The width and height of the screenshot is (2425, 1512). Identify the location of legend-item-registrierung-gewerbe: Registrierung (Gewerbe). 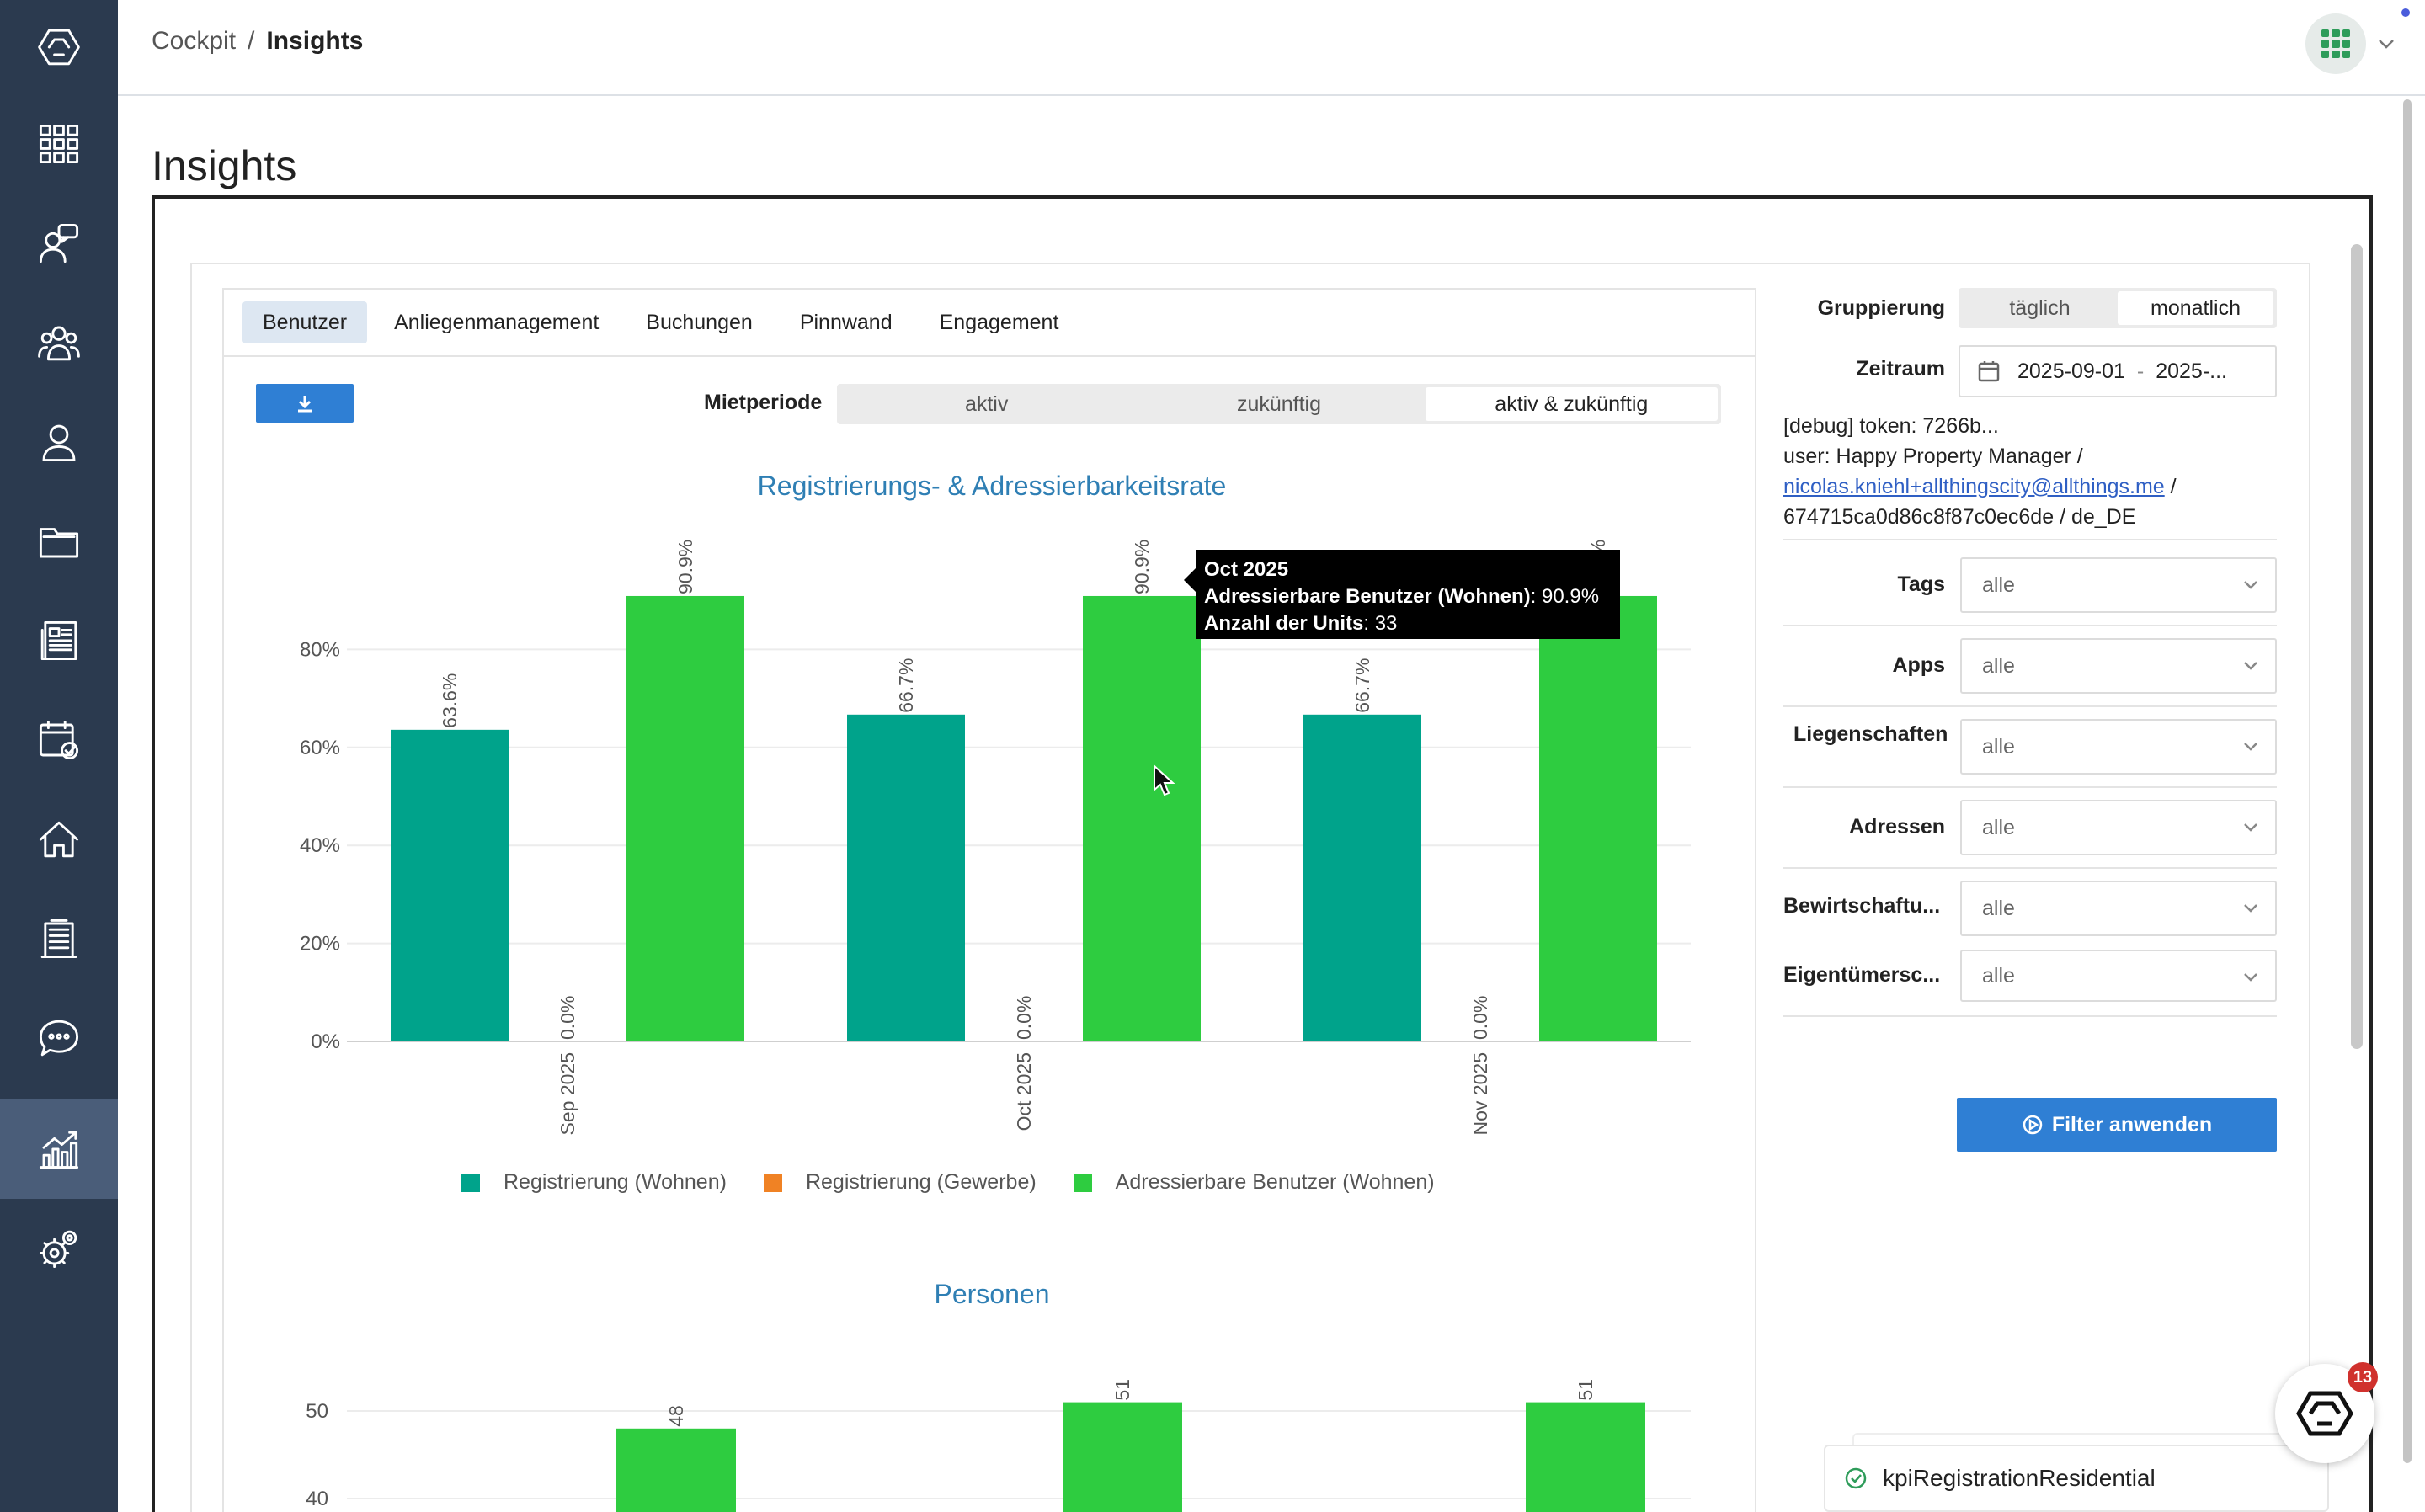
(900, 1182).